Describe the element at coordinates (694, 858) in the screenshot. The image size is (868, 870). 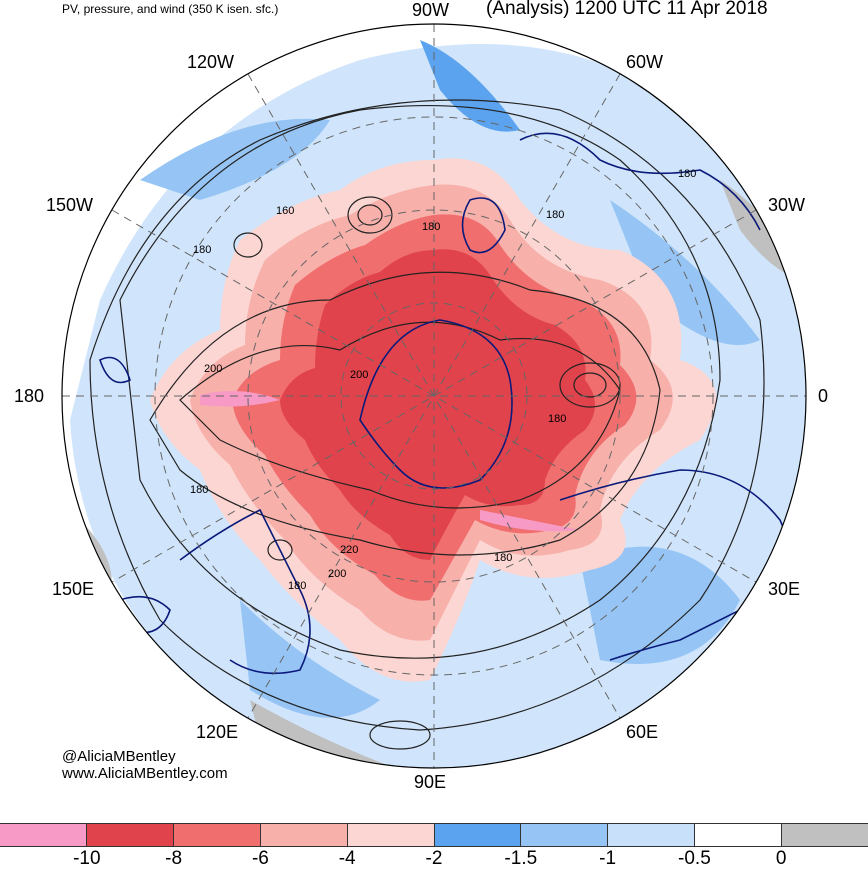
I see `colorbar-tick-label: -0.5` at that location.